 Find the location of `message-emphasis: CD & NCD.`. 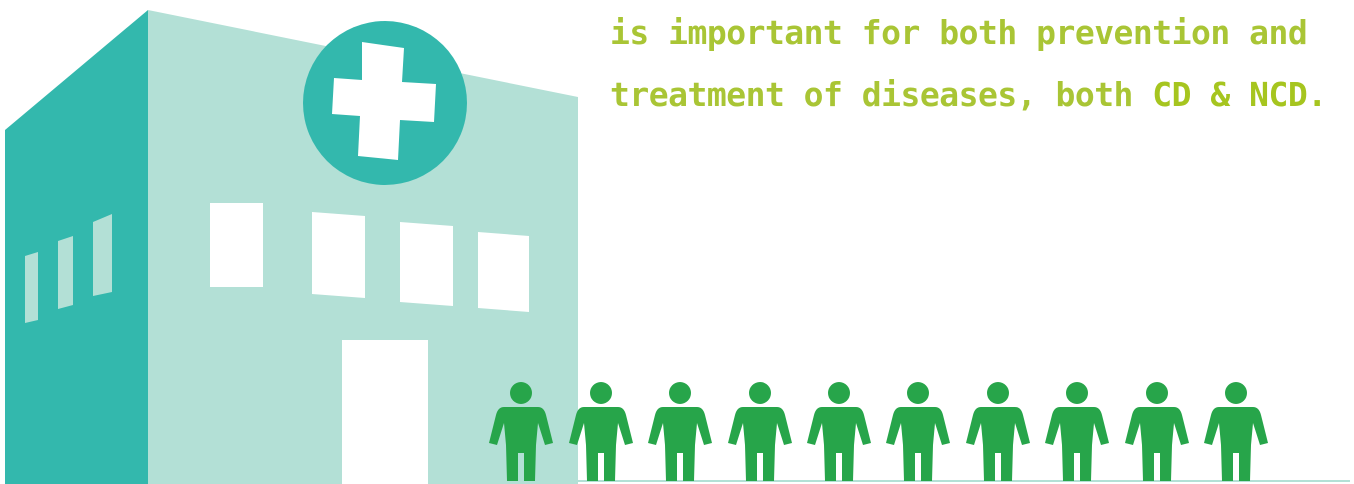

message-emphasis: CD & NCD. is located at coordinates (1239, 94).